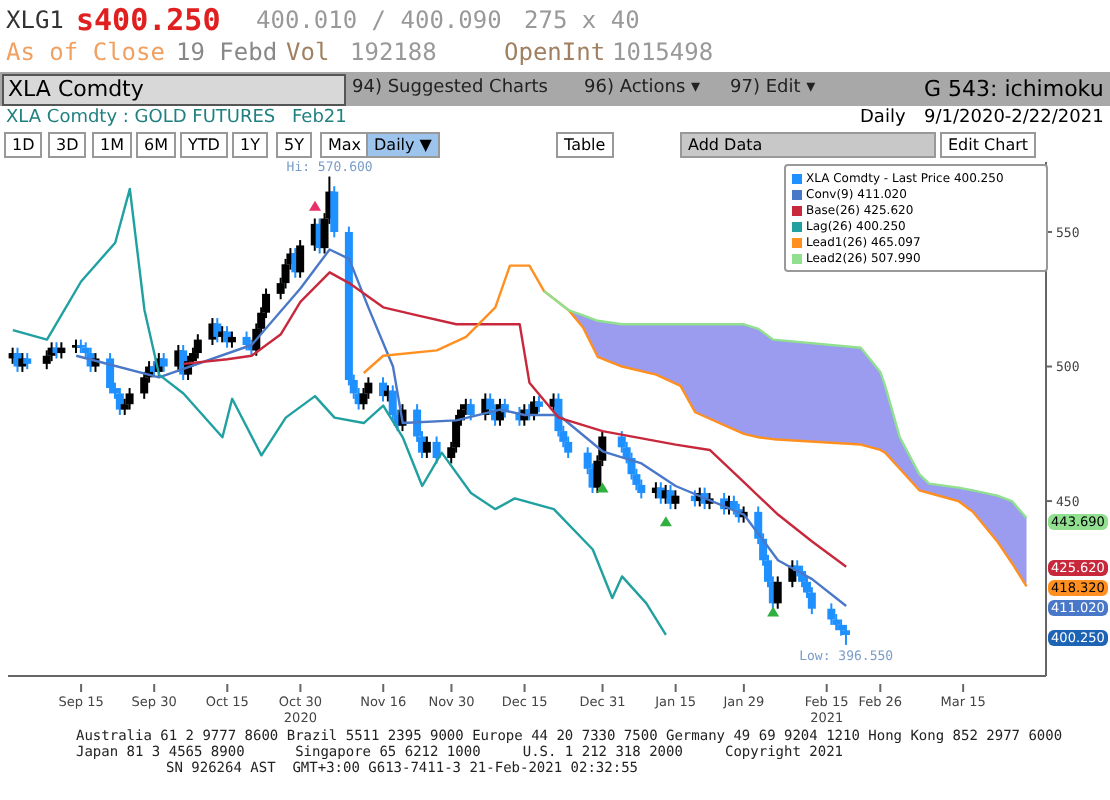  Describe the element at coordinates (23, 145) in the screenshot. I see `text: 1D` at that location.